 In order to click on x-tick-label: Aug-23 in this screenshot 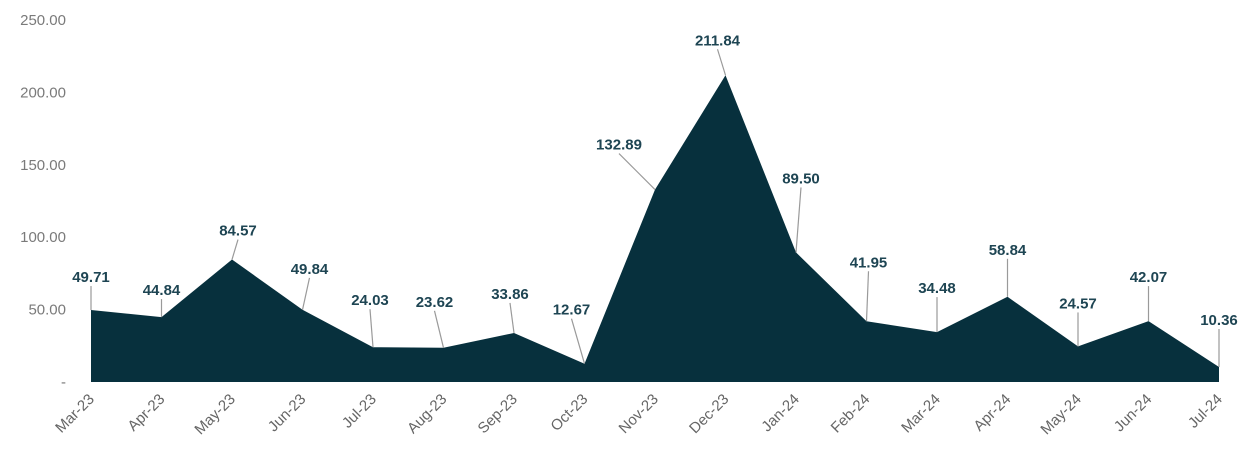, I will do `click(427, 414)`.